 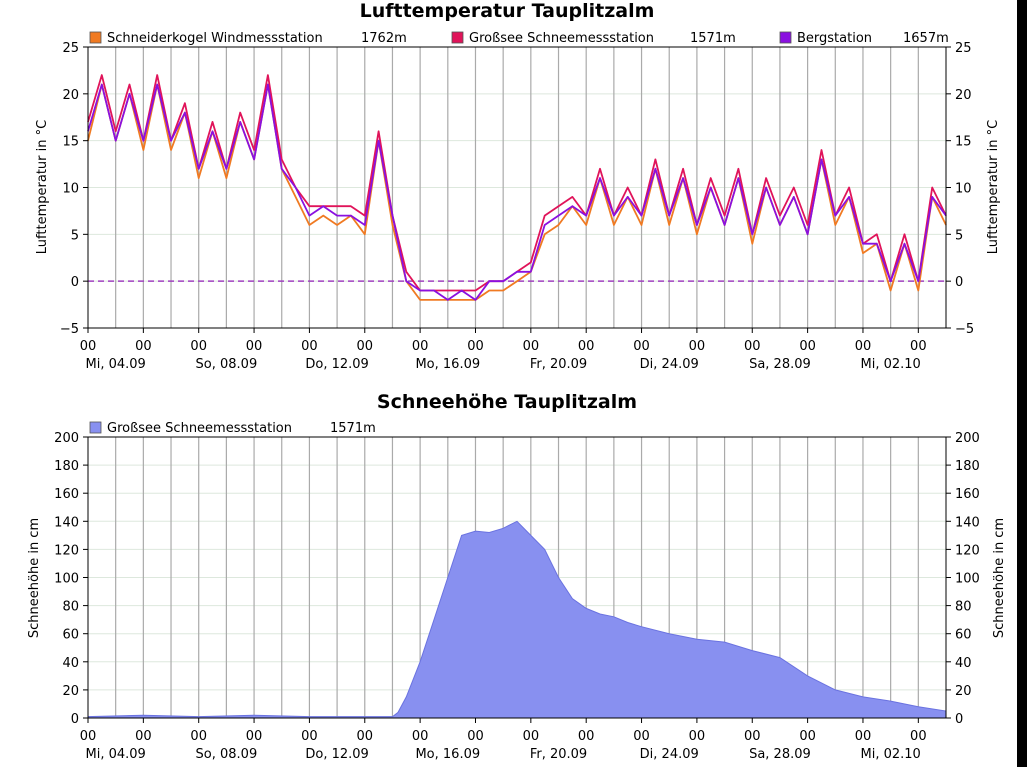 What do you see at coordinates (959, 235) in the screenshot?
I see `c1-ytick-label-right: 5` at bounding box center [959, 235].